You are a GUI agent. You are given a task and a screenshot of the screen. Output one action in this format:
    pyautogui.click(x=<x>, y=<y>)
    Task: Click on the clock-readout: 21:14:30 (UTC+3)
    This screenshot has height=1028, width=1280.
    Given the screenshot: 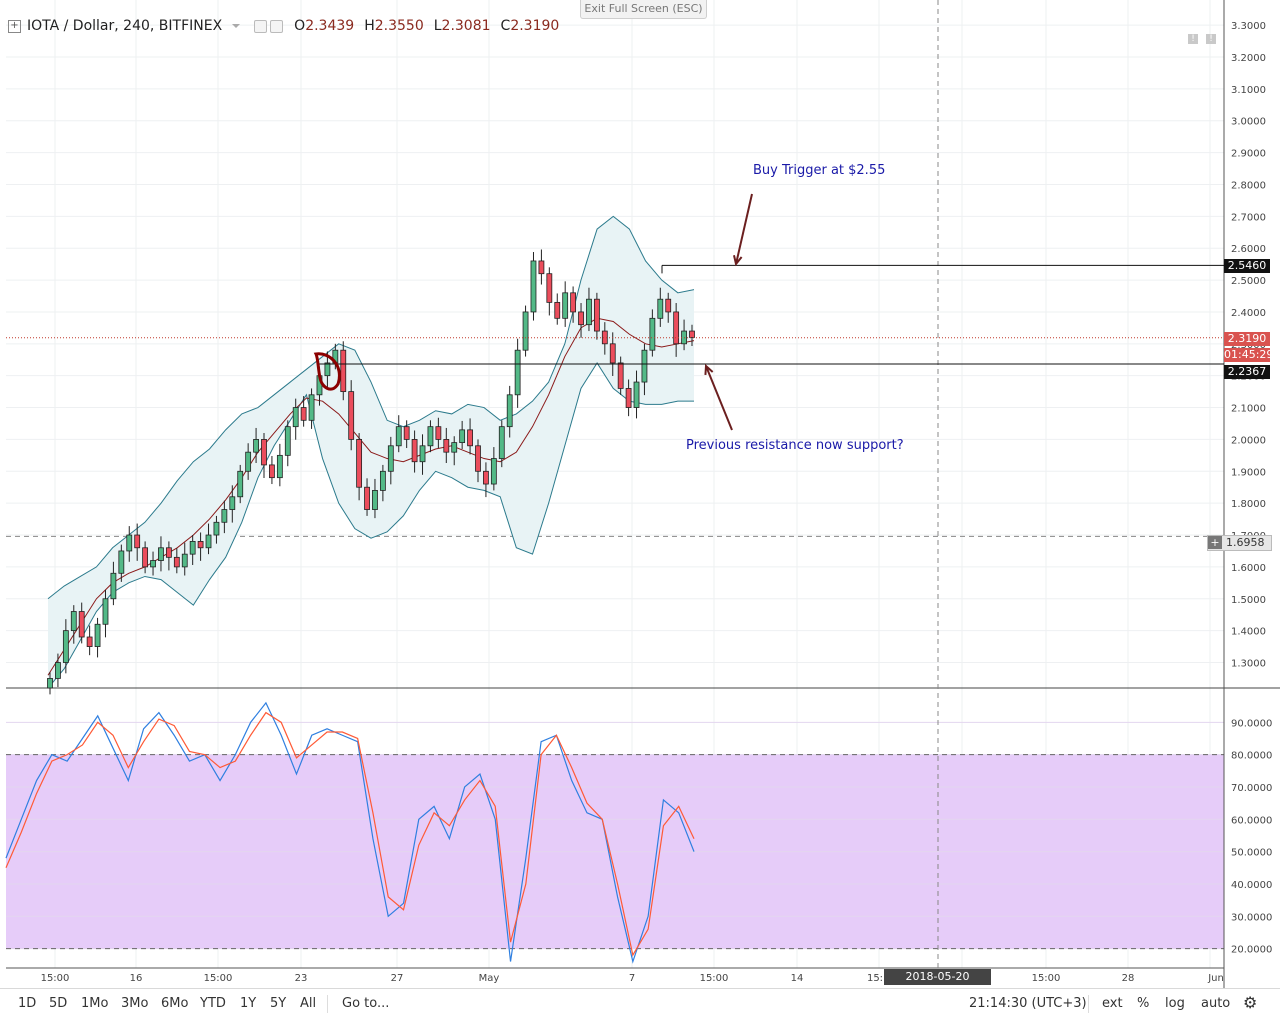 What is the action you would take?
    pyautogui.click(x=1028, y=1003)
    